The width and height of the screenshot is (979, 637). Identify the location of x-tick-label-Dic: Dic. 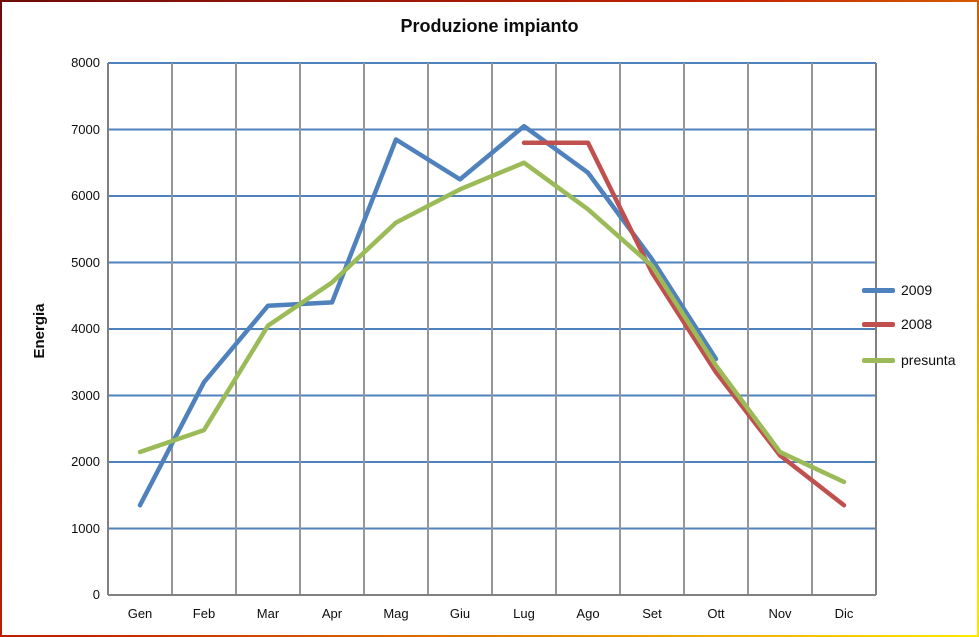
(844, 613).